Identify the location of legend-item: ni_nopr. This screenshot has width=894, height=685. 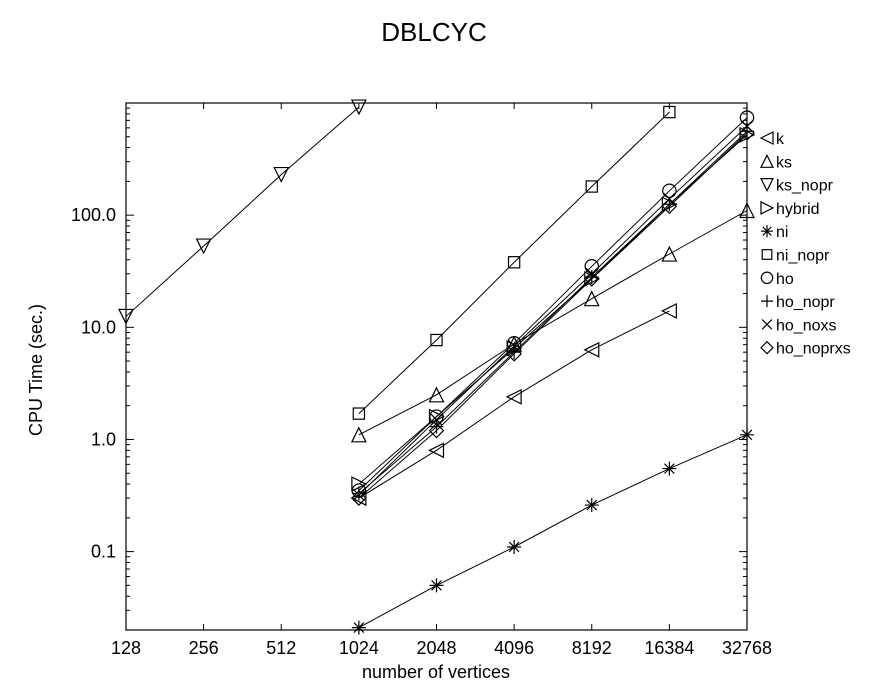
(795, 256).